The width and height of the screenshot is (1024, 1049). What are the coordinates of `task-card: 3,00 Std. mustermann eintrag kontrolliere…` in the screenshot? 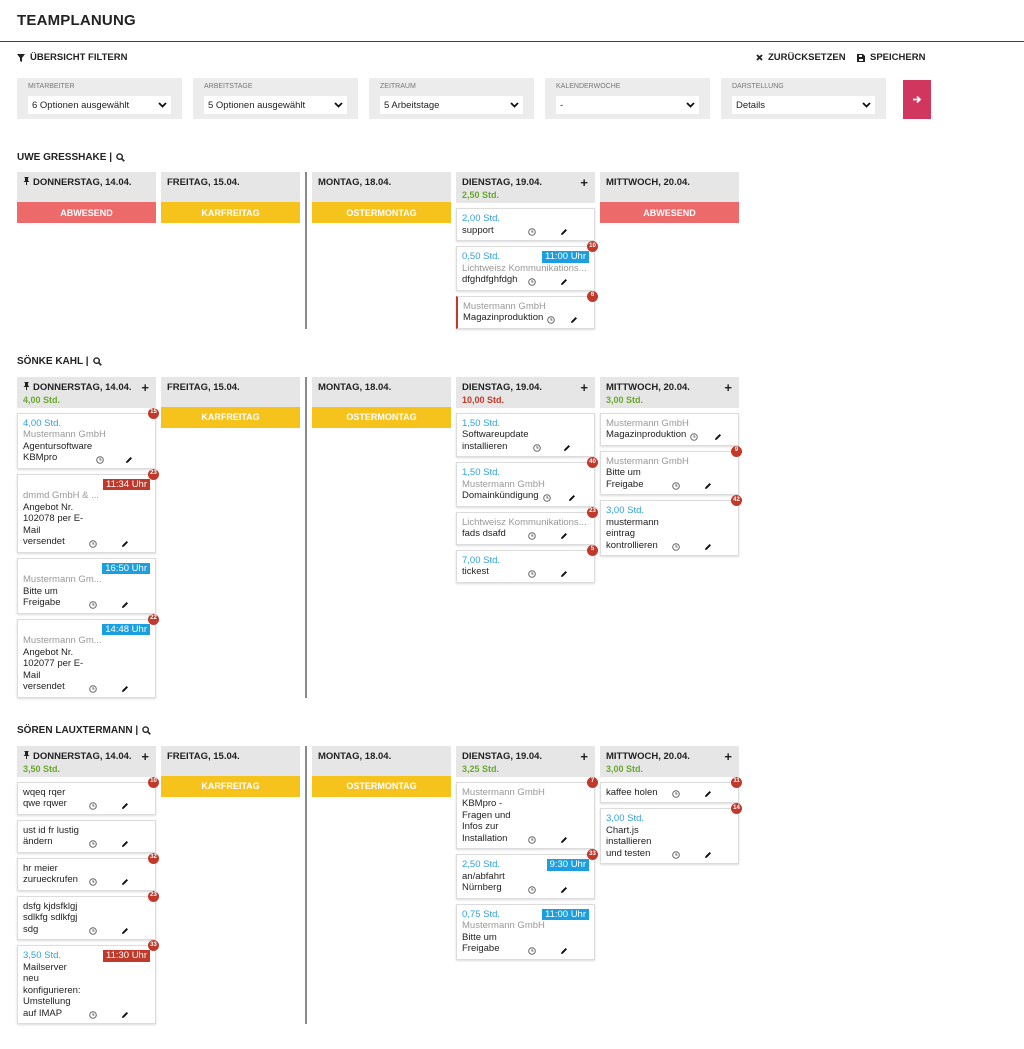 It's located at (671, 525).